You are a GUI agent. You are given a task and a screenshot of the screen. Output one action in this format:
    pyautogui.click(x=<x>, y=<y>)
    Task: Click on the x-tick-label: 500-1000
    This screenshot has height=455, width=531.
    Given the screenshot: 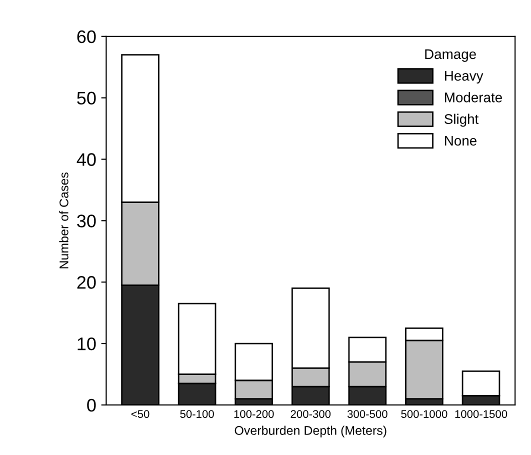 What is the action you would take?
    pyautogui.click(x=424, y=414)
    